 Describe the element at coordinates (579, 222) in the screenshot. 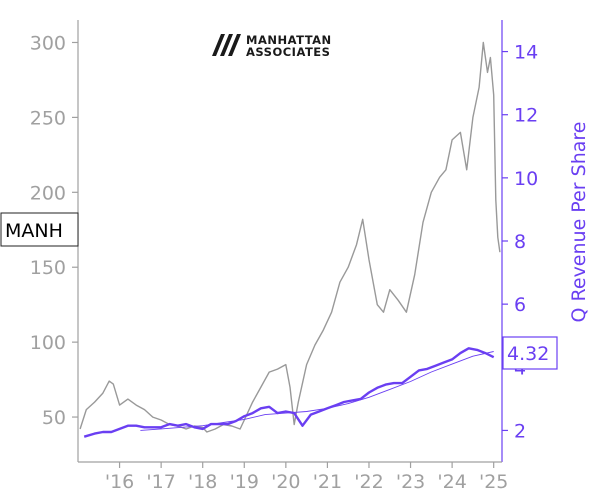

I see `right-axis-label: Q Revenue Per Share` at that location.